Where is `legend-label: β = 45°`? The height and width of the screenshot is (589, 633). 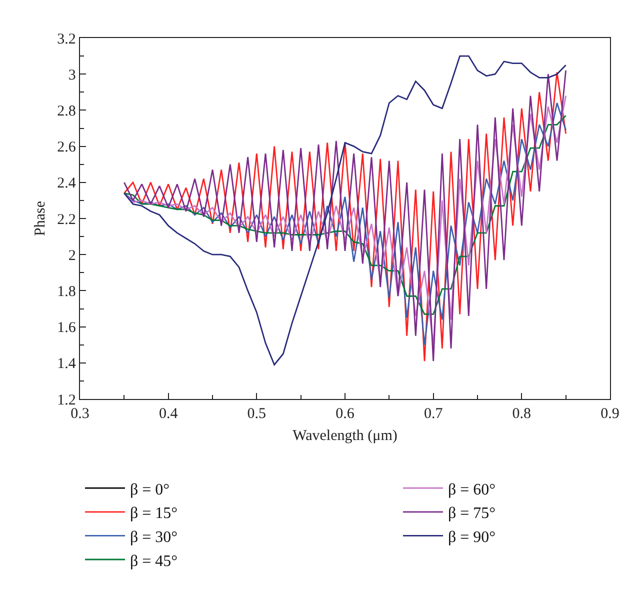 legend-label: β = 45° is located at coordinates (154, 561).